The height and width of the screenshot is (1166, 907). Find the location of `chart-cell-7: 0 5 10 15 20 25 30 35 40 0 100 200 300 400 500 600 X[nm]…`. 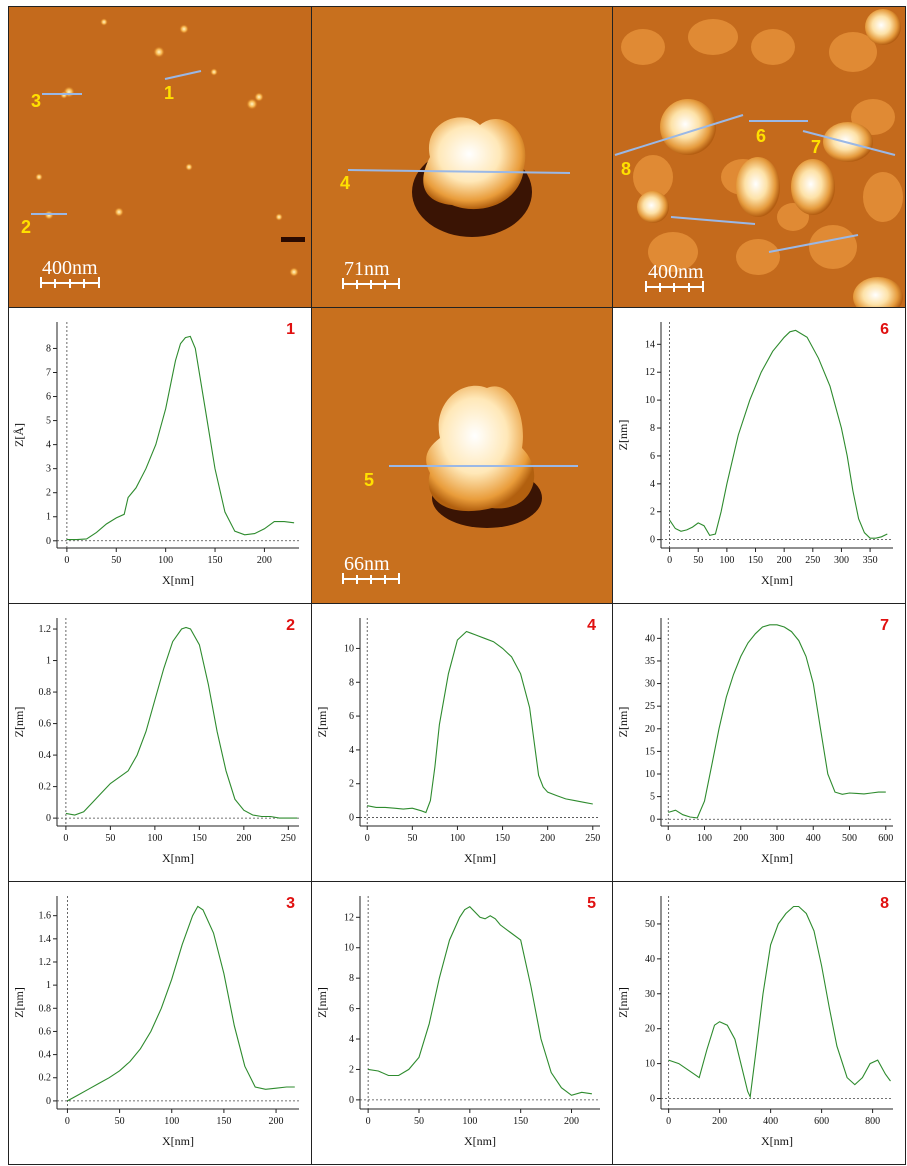

chart-cell-7: 0 5 10 15 20 25 30 35 40 0 100 200 300 400 500 600 X[nm]… is located at coordinates (759, 742).